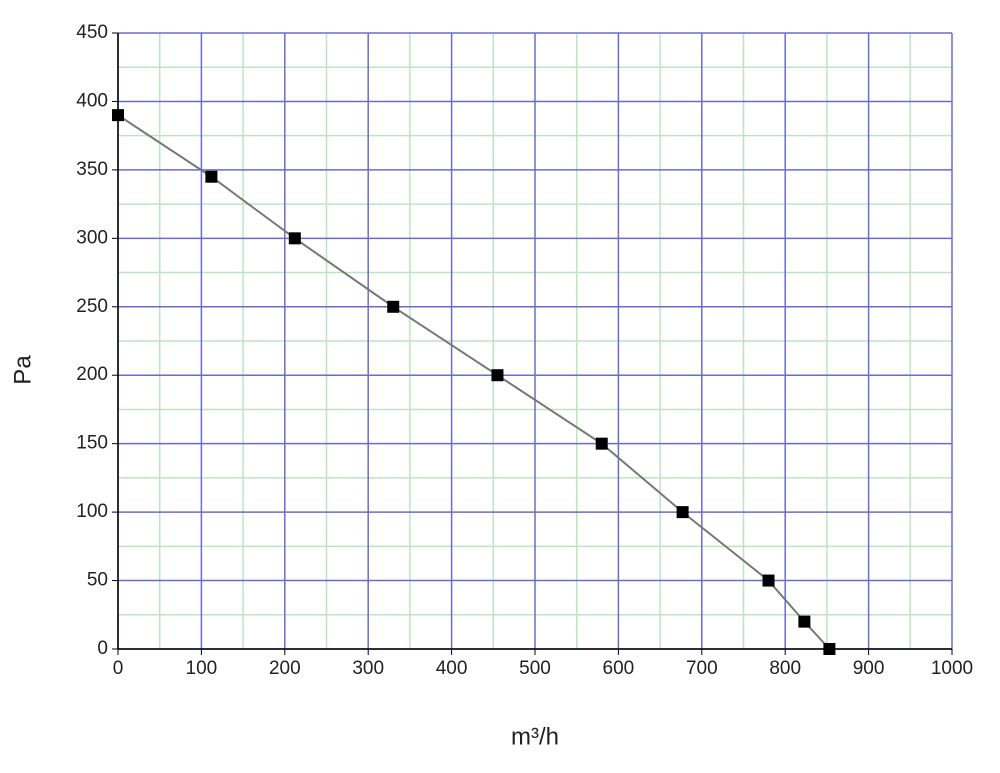 The image size is (1000, 773). I want to click on x-tick-label: 0, so click(118, 668).